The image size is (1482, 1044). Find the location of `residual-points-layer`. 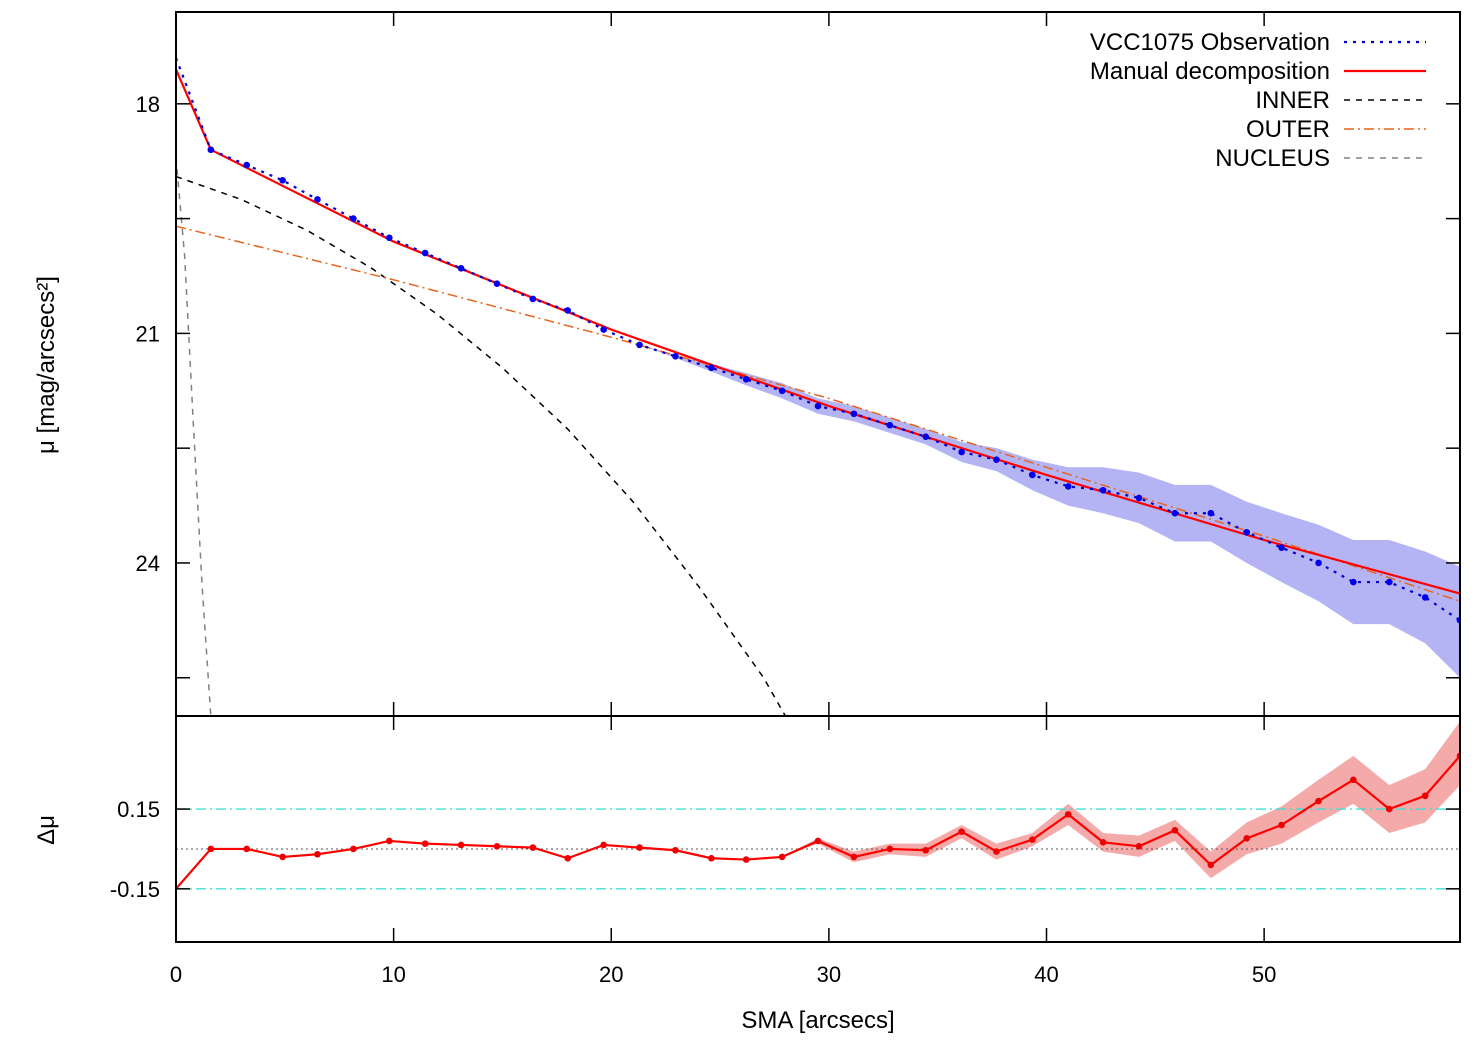

residual-points-layer is located at coordinates (833, 810).